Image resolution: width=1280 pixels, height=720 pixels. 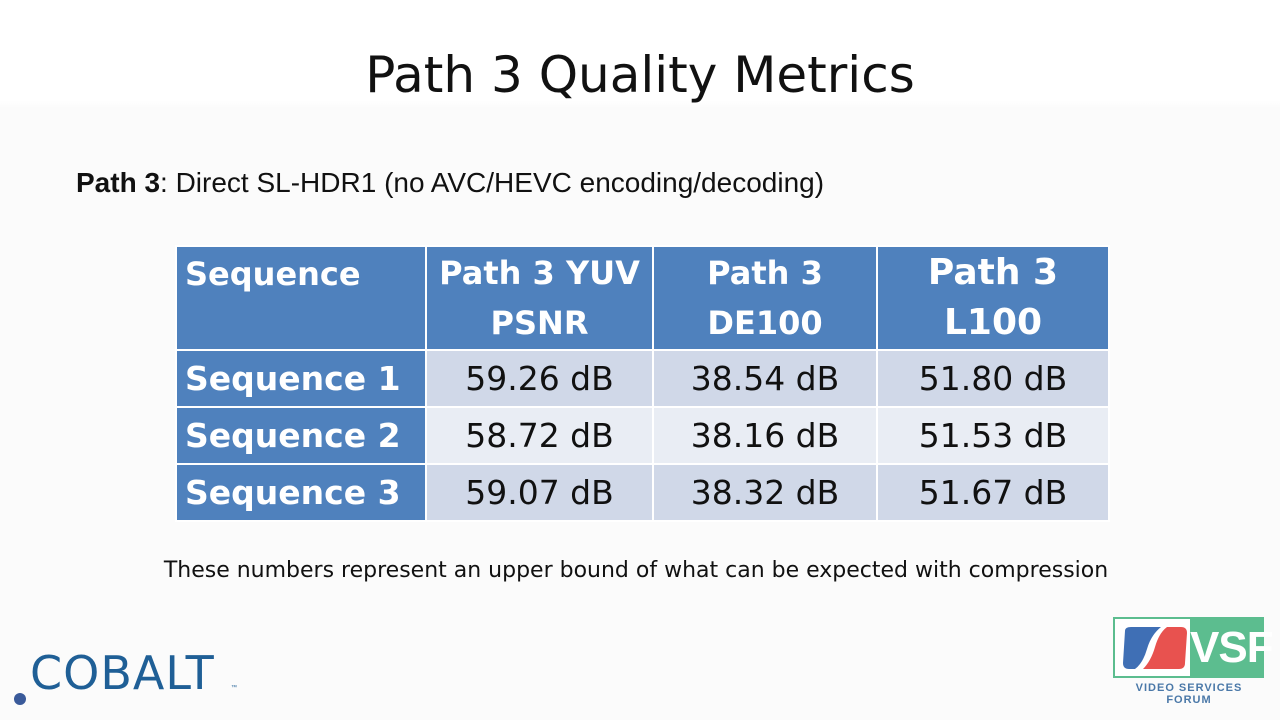 I want to click on cell-de100: 38.54 dB, so click(x=765, y=378).